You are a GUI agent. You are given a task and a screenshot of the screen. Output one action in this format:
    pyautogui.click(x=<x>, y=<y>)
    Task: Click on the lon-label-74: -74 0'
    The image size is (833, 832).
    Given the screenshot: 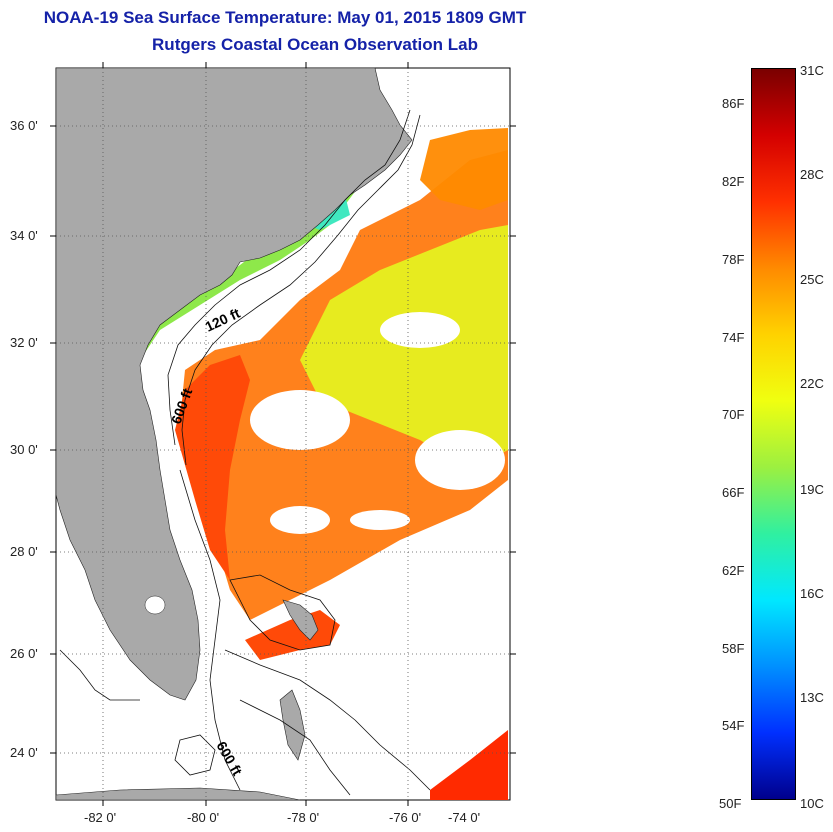 What is the action you would take?
    pyautogui.click(x=464, y=817)
    